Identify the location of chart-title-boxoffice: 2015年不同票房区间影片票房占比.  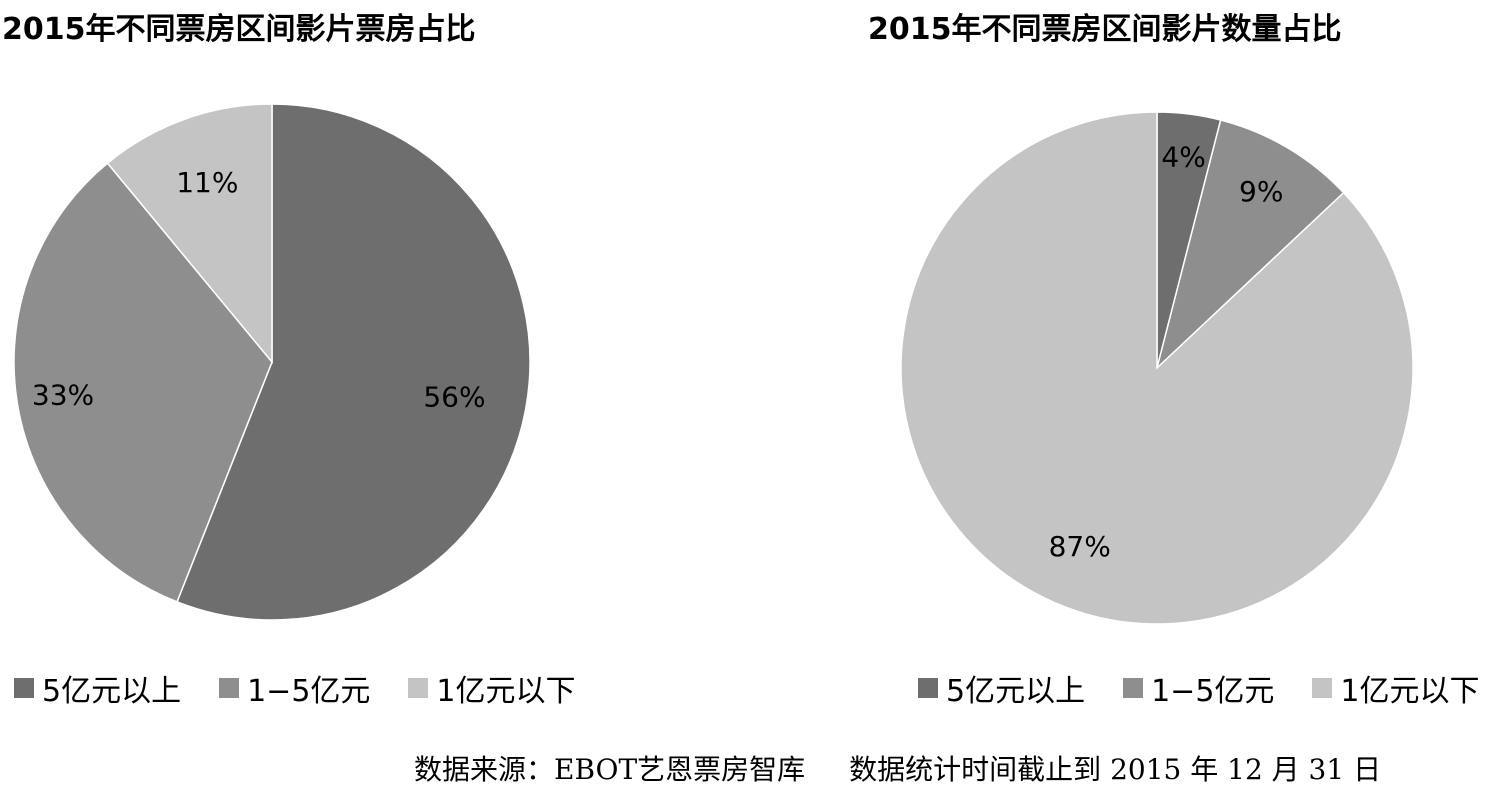
(239, 29).